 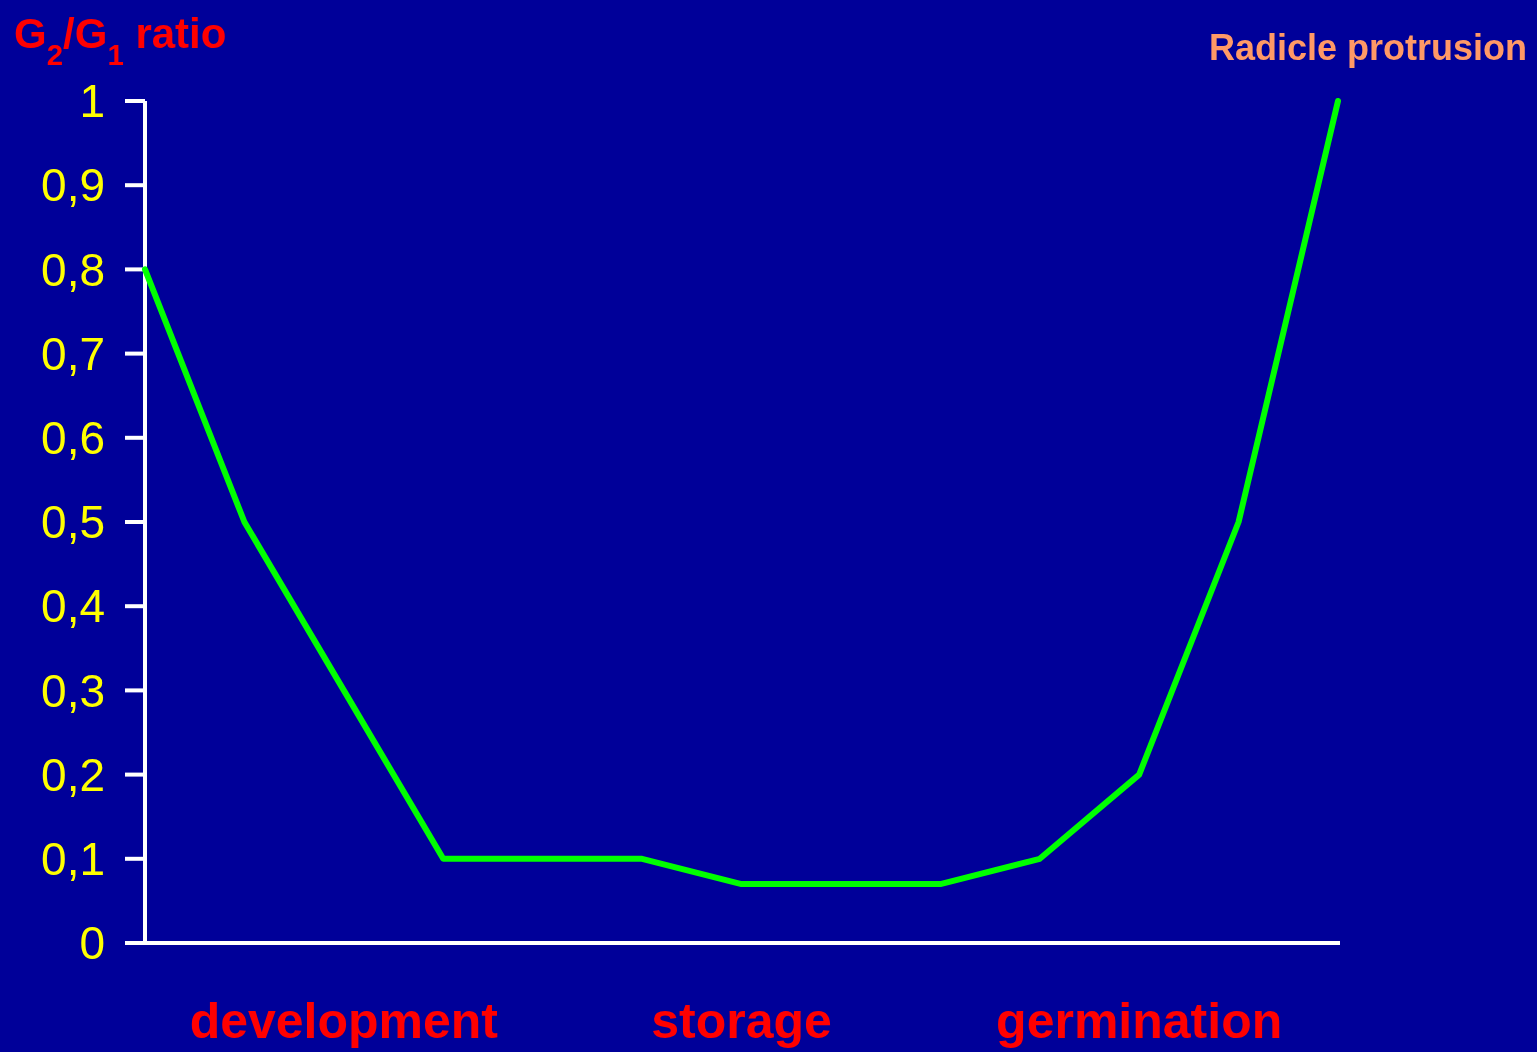 What do you see at coordinates (1139, 1021) in the screenshot?
I see `x-tick-label: germination` at bounding box center [1139, 1021].